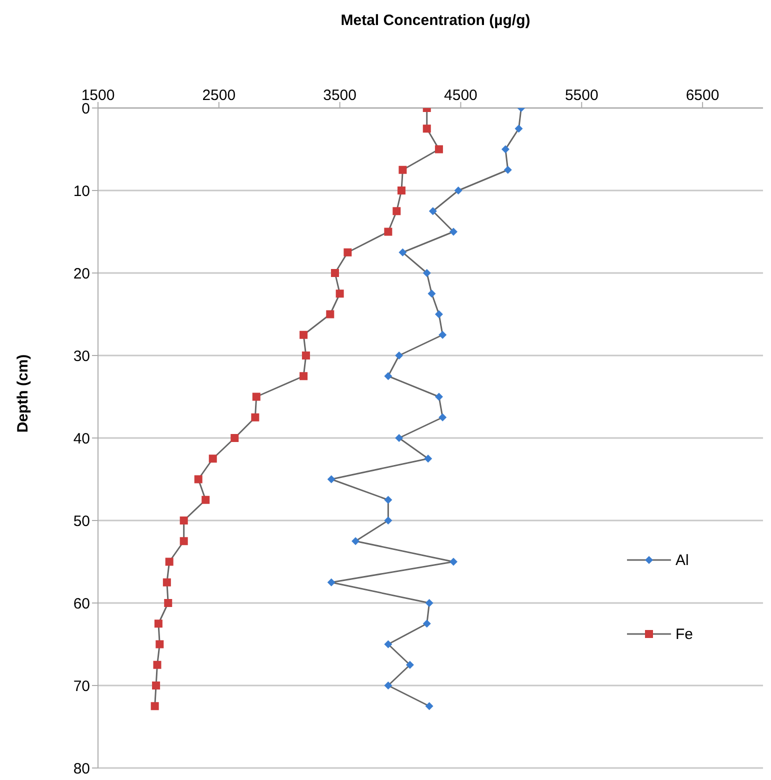 The height and width of the screenshot is (780, 771). I want to click on y-tick-label: 20, so click(81, 273).